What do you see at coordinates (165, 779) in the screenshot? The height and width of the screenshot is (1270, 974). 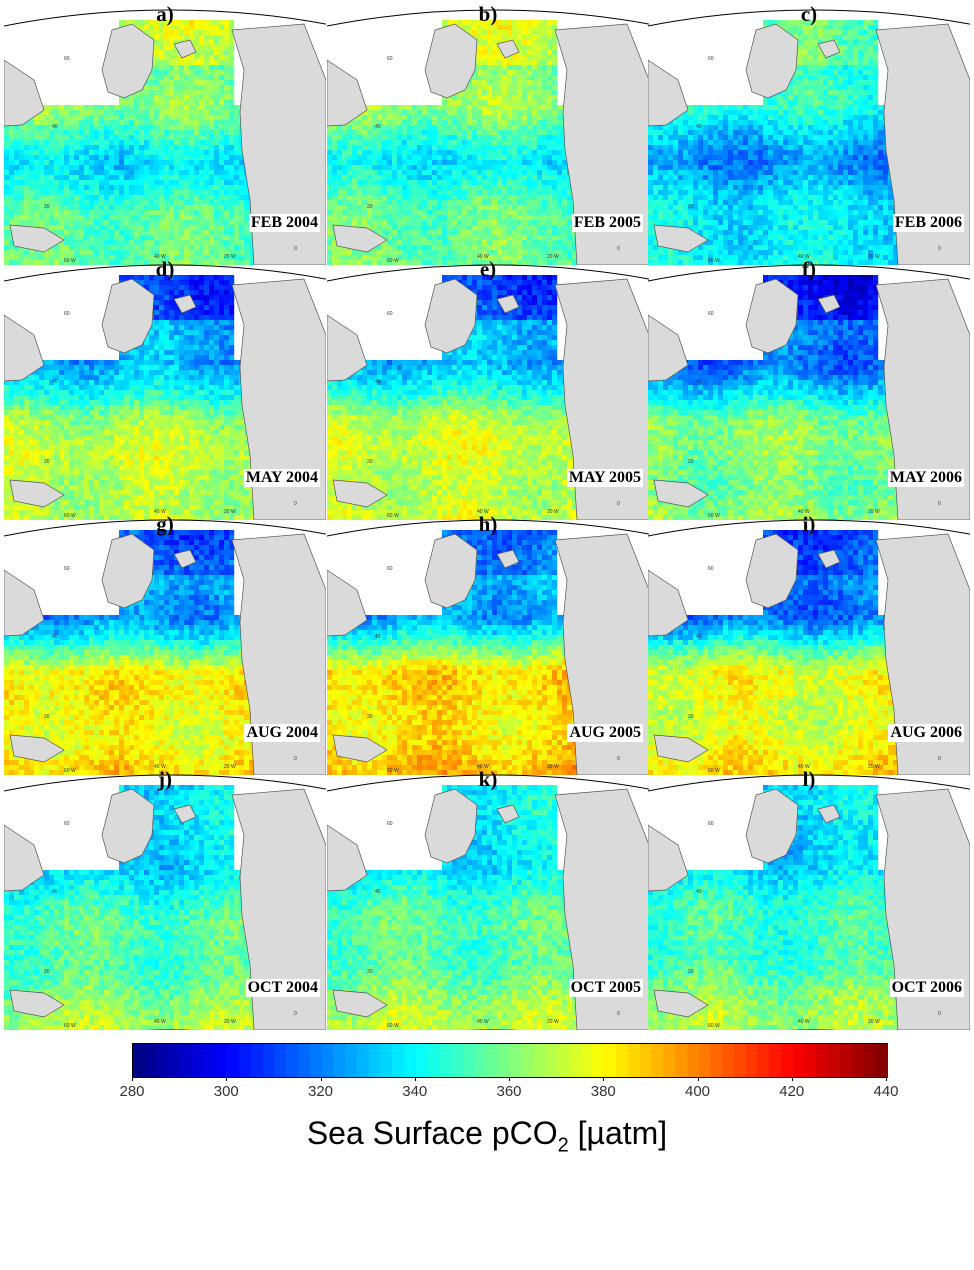 I see `panel-letter: j)` at bounding box center [165, 779].